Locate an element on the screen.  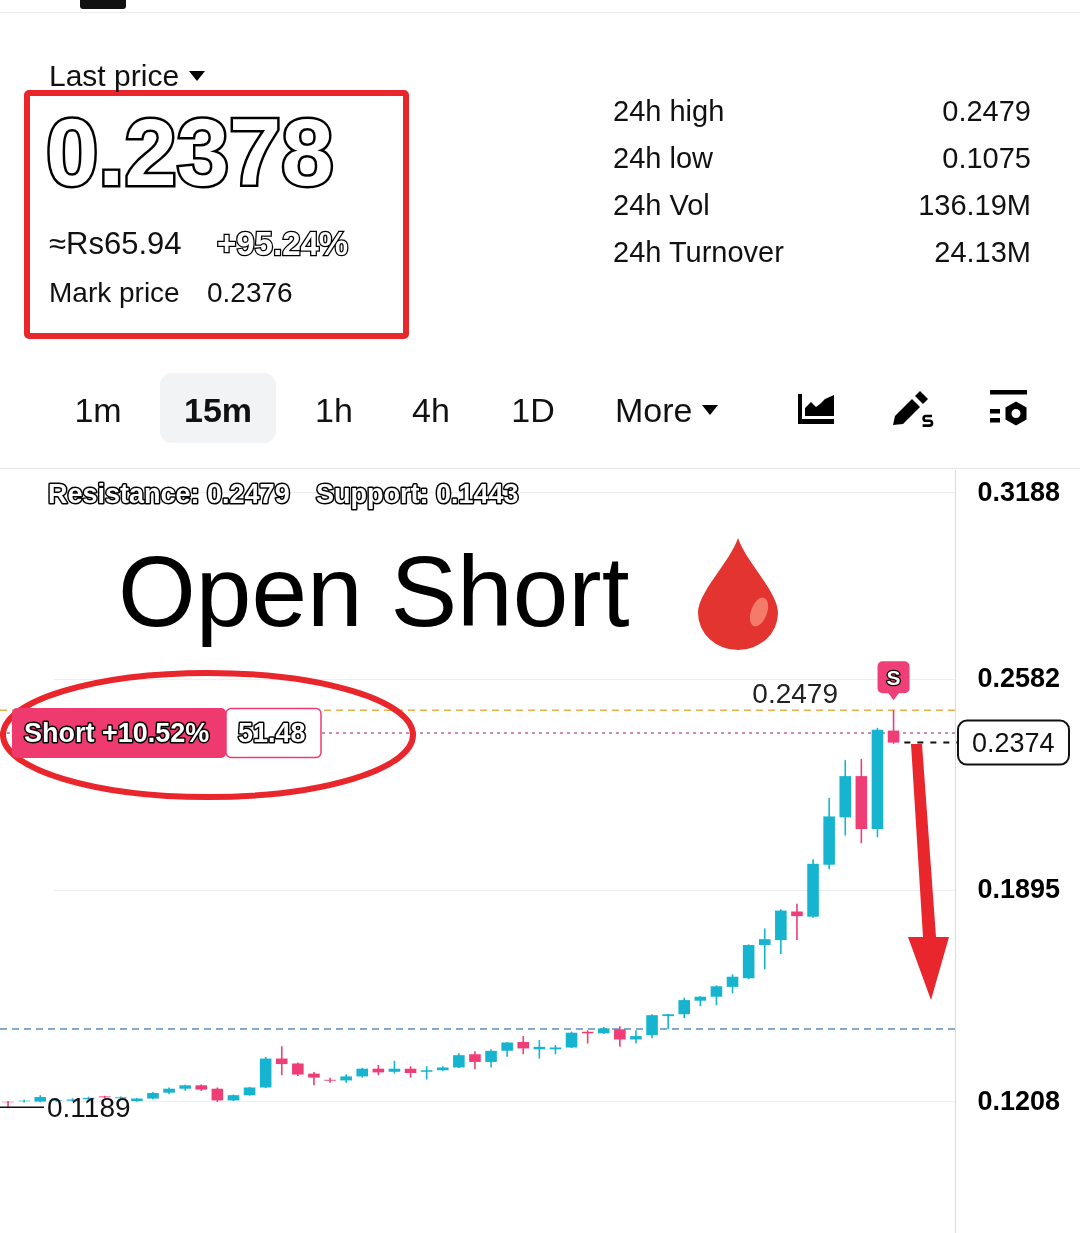
text: 0.1075 is located at coordinates (986, 157).